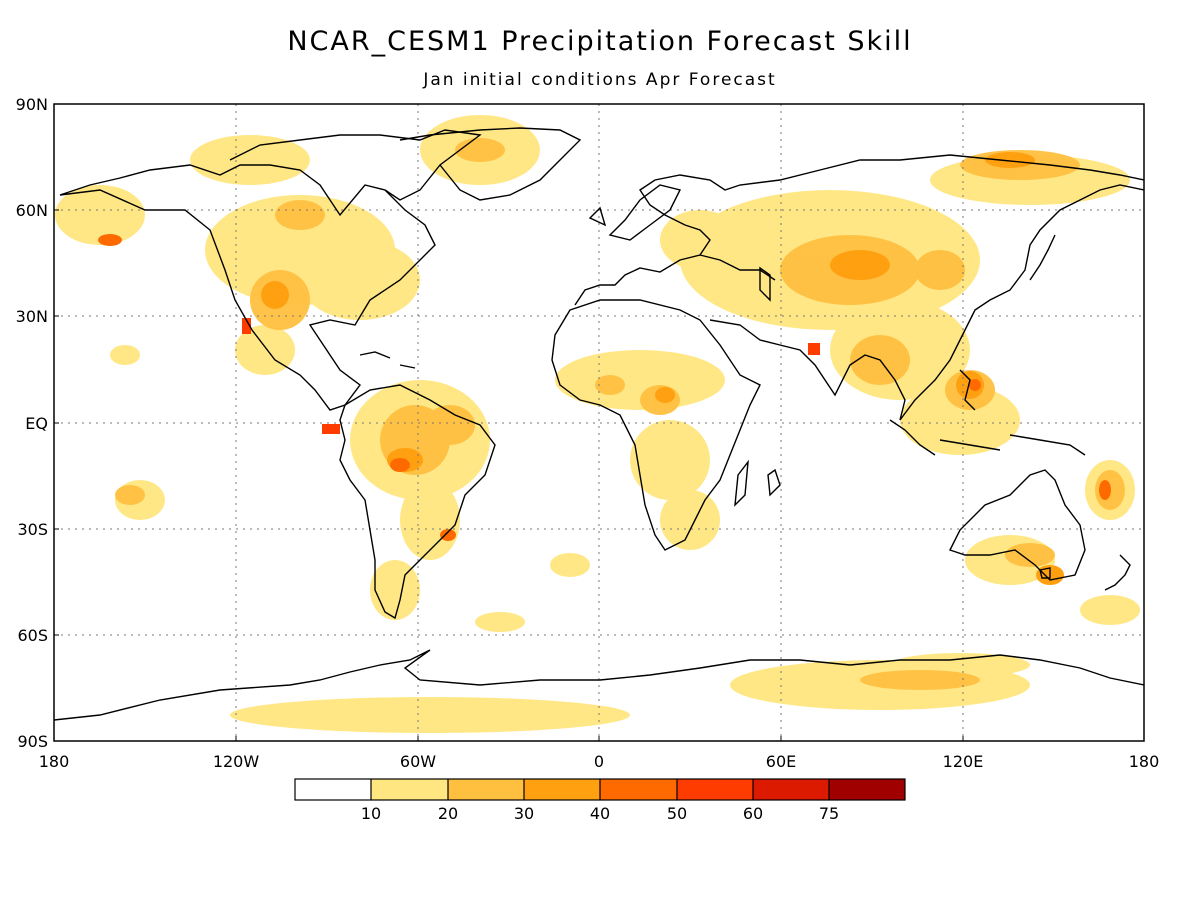 This screenshot has height=900, width=1200. I want to click on lon-labels: 180 120W 60W 0 60E 120E 180, so click(599, 761).